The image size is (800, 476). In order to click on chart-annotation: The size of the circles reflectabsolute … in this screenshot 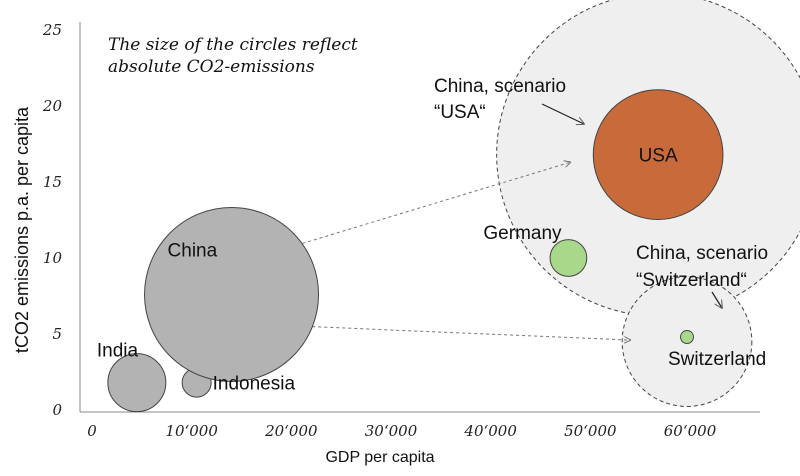, I will do `click(233, 56)`.